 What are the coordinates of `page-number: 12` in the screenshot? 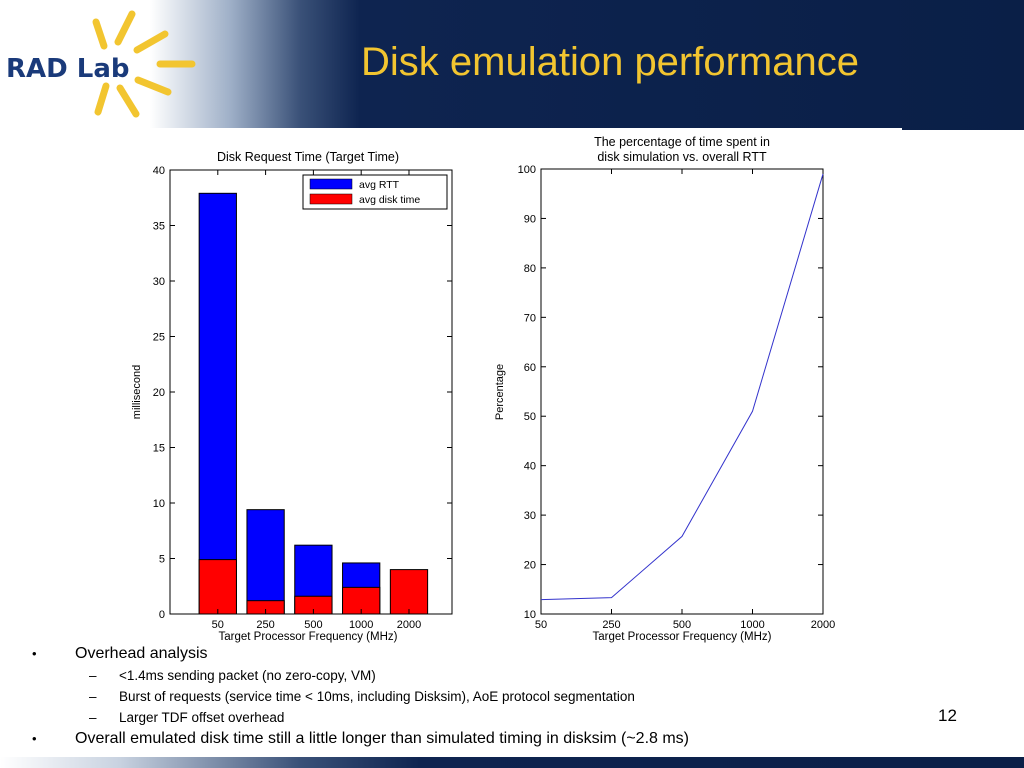 It's located at (947, 715).